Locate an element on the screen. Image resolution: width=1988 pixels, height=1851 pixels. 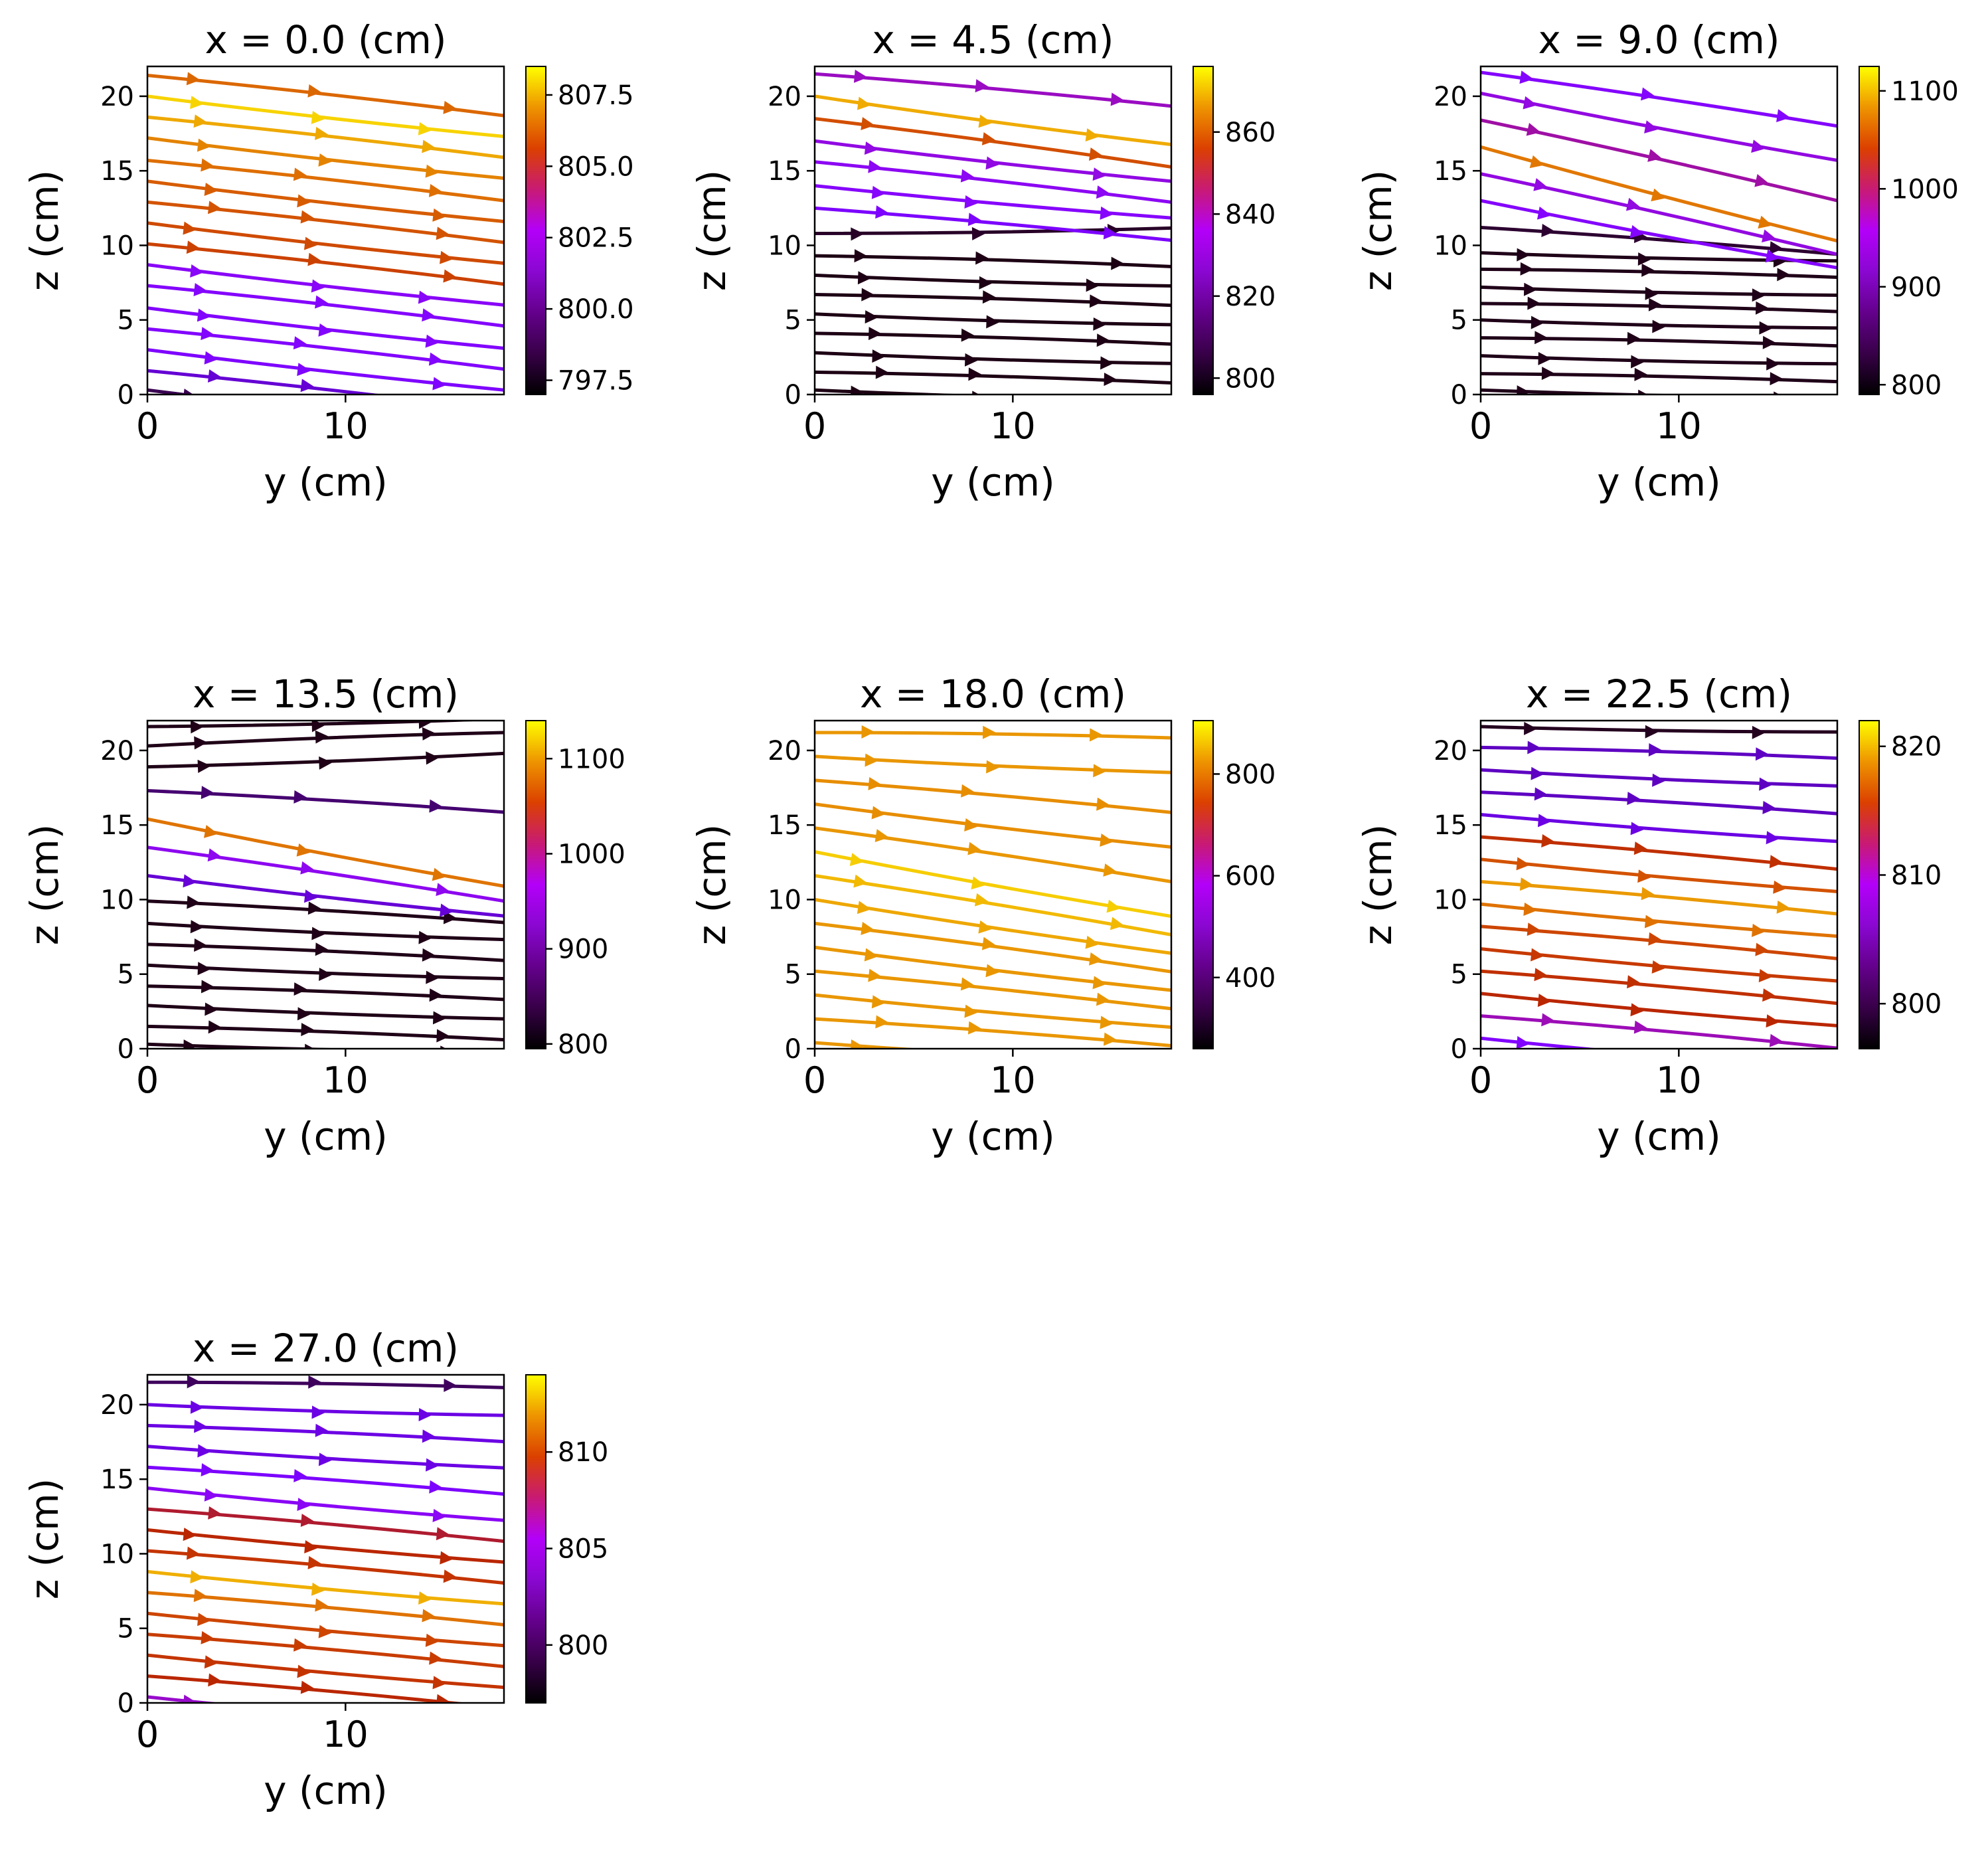
streamlines-group is located at coordinates (325, 885).